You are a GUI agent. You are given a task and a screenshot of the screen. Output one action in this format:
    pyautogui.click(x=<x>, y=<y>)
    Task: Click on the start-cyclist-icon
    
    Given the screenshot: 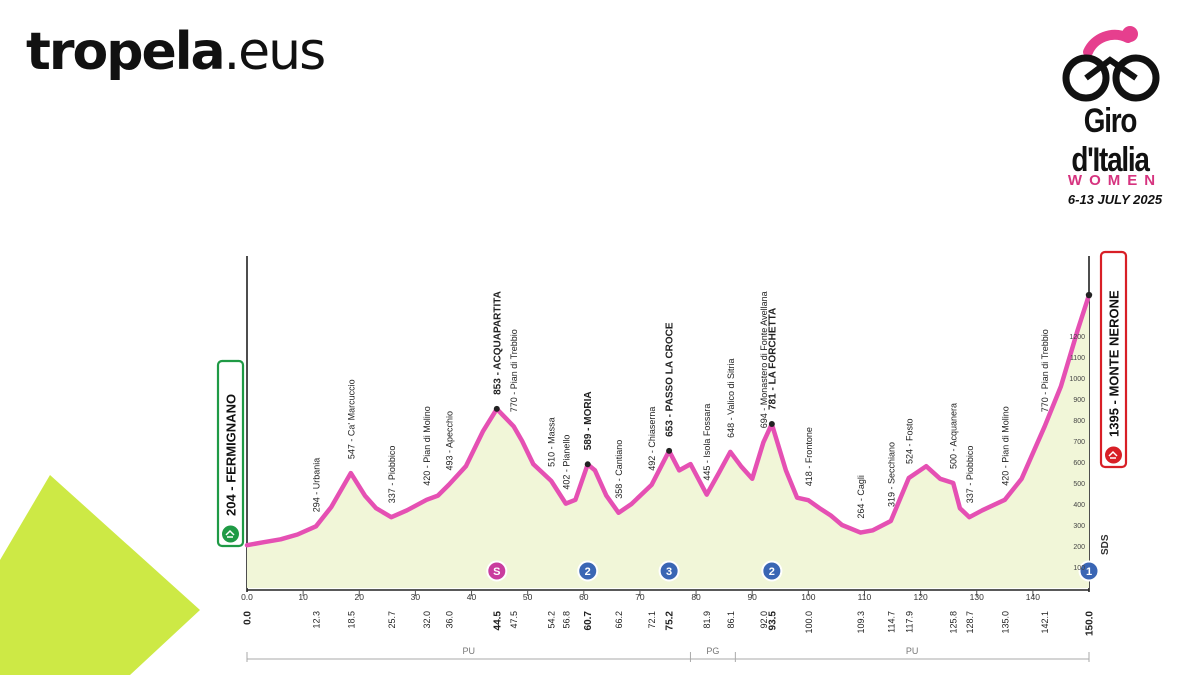 What is the action you would take?
    pyautogui.click(x=230, y=533)
    